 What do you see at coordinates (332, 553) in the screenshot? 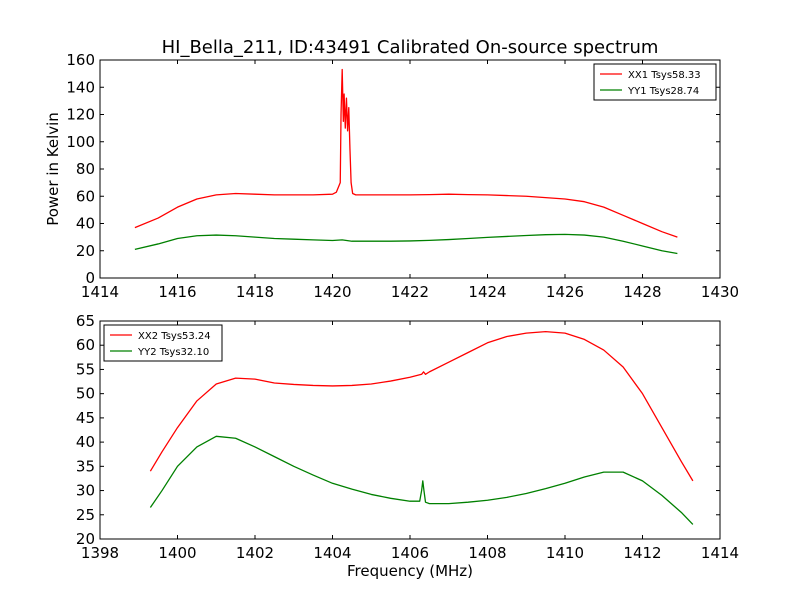
I see `x-tick-label: 1404` at bounding box center [332, 553].